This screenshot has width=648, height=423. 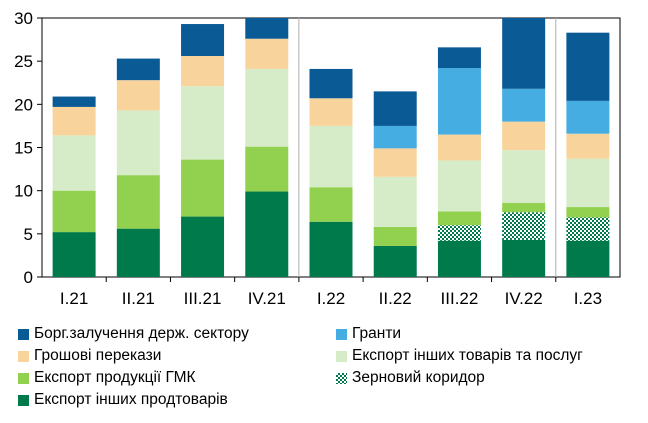 What do you see at coordinates (459, 233) in the screenshot?
I see `bar-segment-зерновий-коридор-III-22` at bounding box center [459, 233].